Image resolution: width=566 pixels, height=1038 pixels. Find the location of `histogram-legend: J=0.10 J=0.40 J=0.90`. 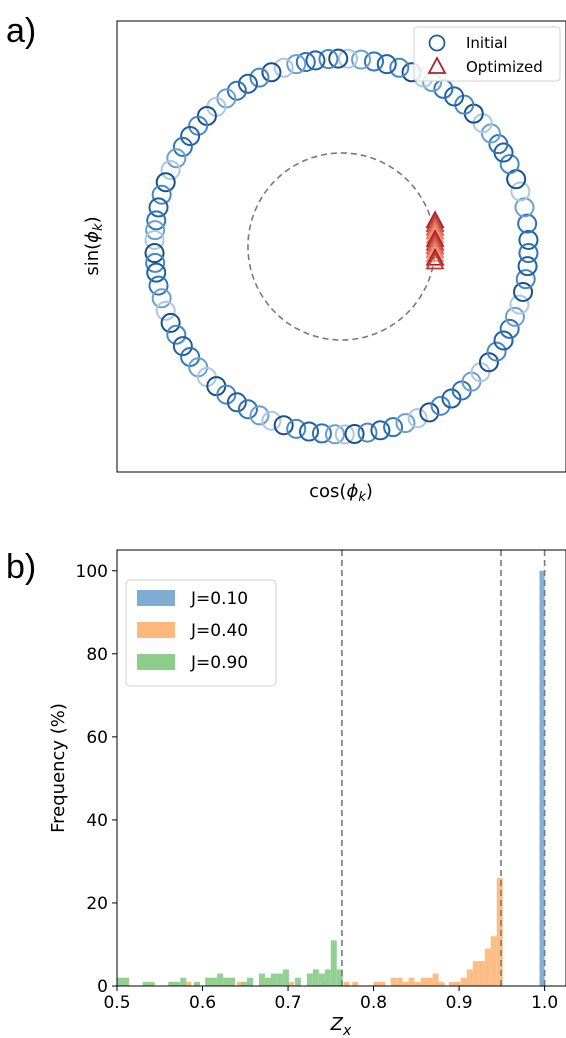

histogram-legend: J=0.10 J=0.40 J=0.90 is located at coordinates (201, 633).